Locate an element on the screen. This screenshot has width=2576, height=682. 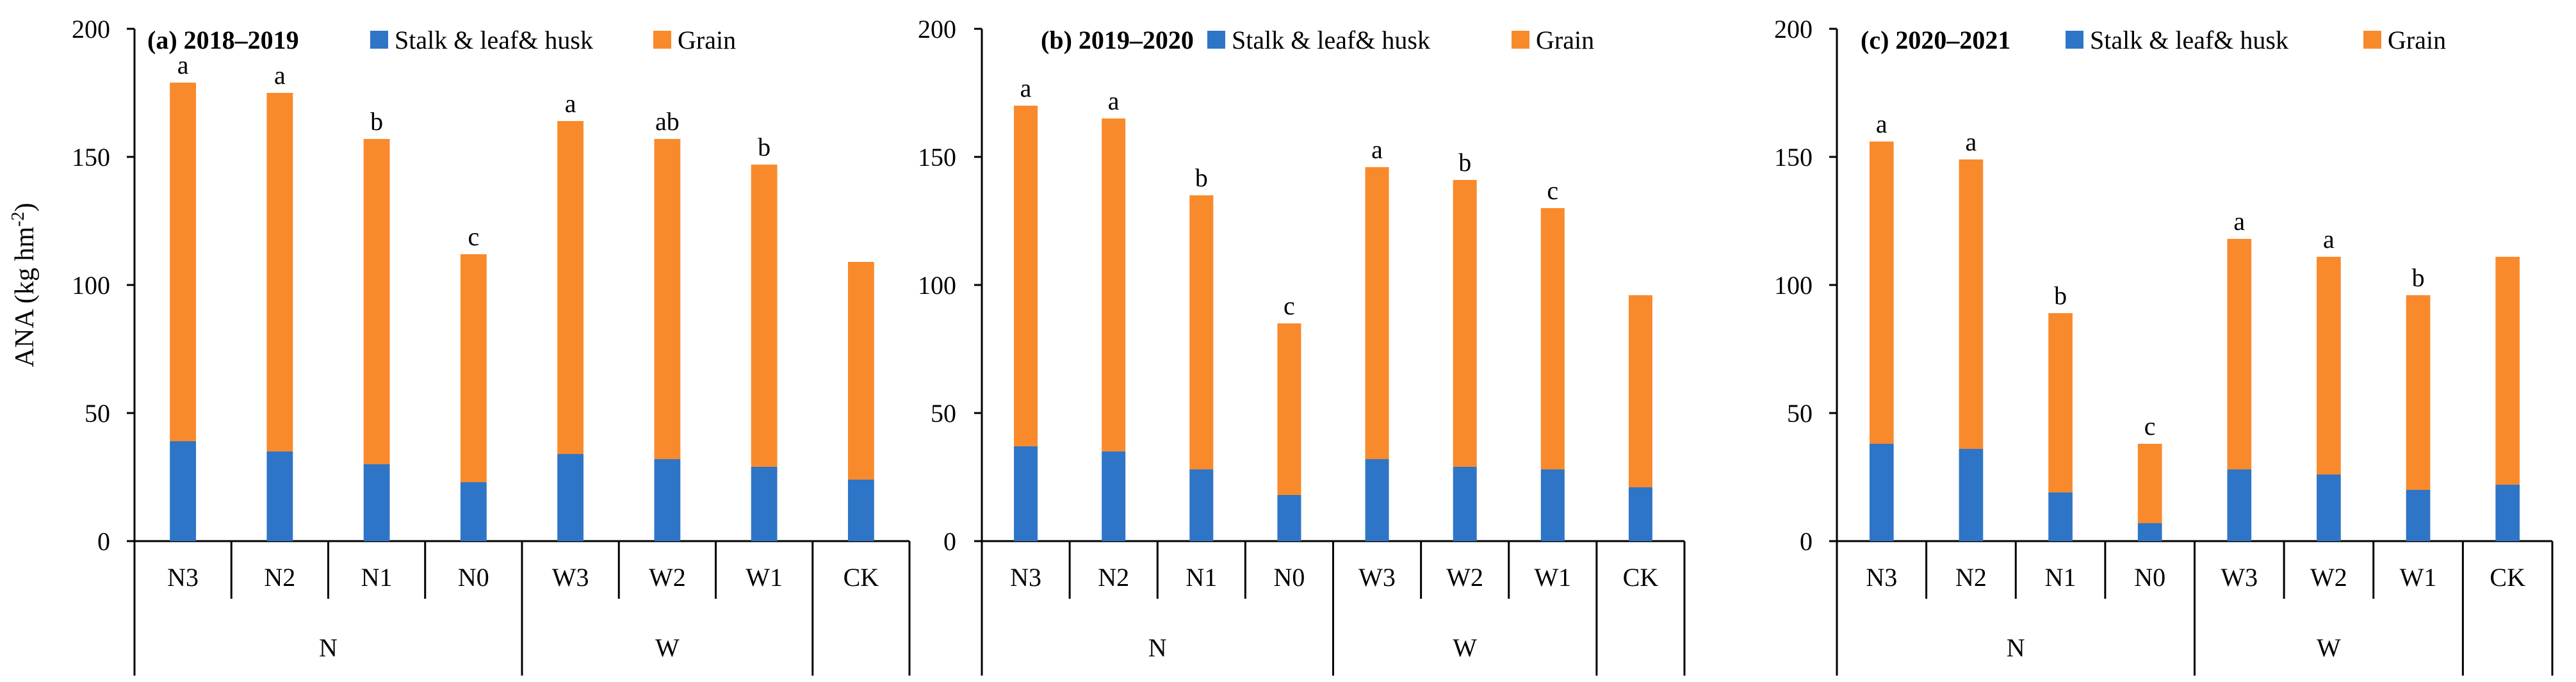
panel-year: 2020–2021 is located at coordinates (1952, 40).